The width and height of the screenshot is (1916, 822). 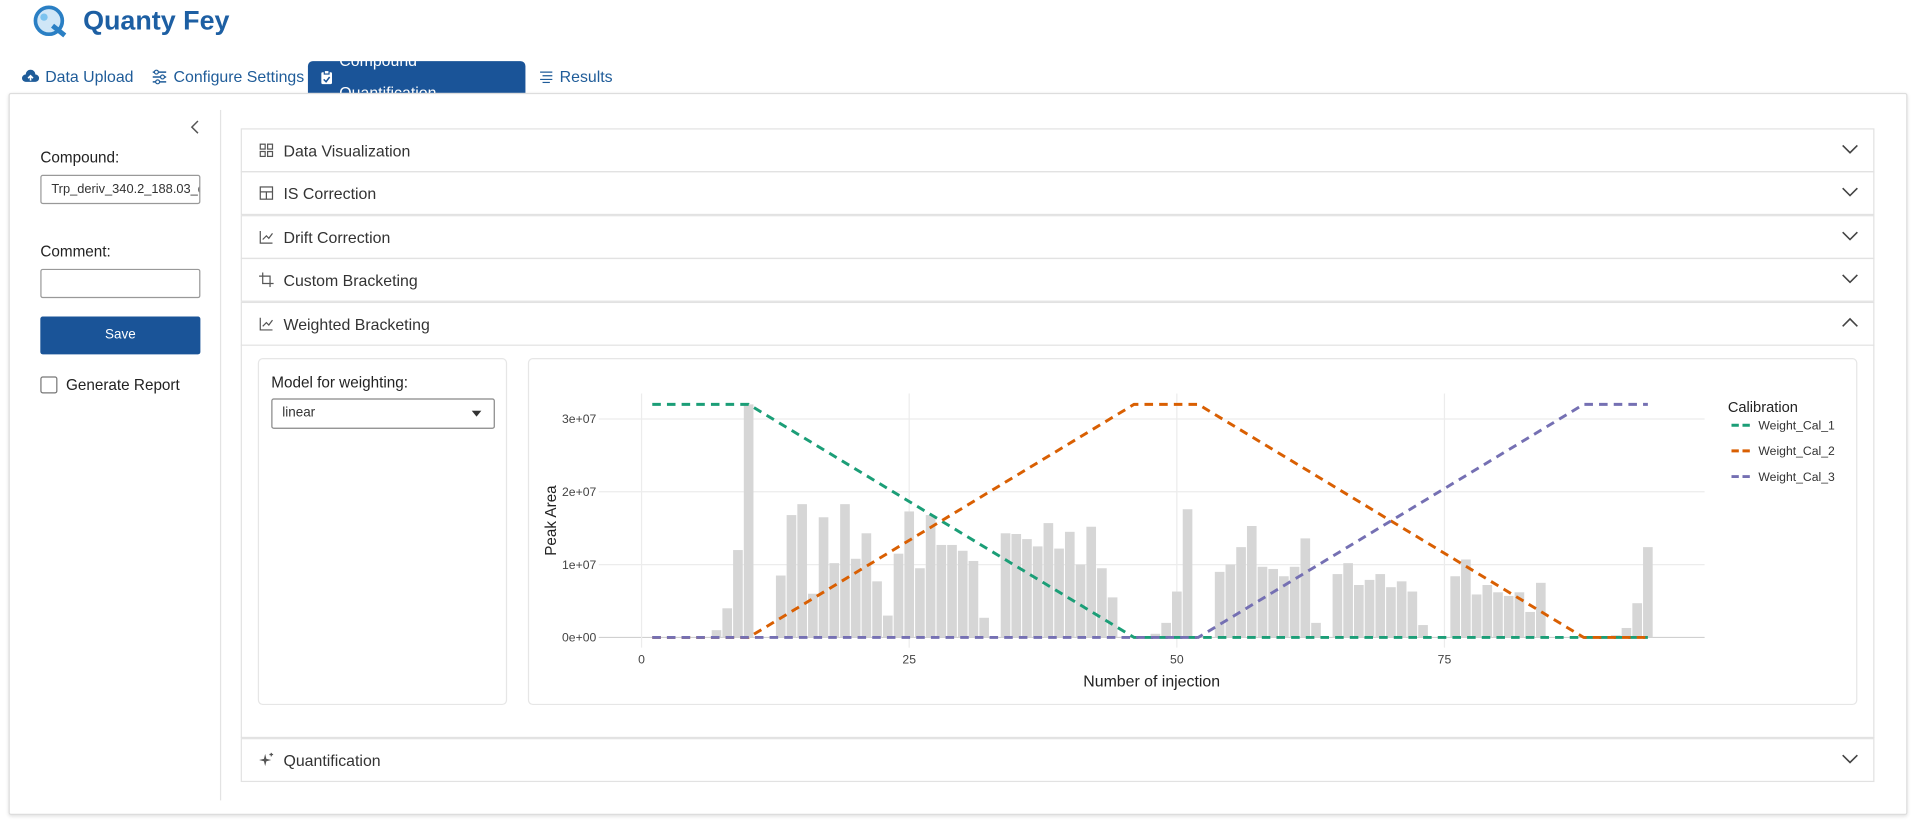 What do you see at coordinates (156, 20) in the screenshot?
I see `app-title: Quanty Fey` at bounding box center [156, 20].